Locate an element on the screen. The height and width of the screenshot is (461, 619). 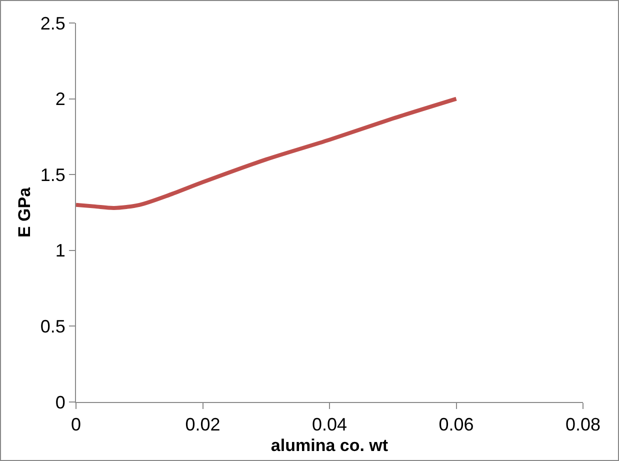
y-tick-label: 0 is located at coordinates (60, 402).